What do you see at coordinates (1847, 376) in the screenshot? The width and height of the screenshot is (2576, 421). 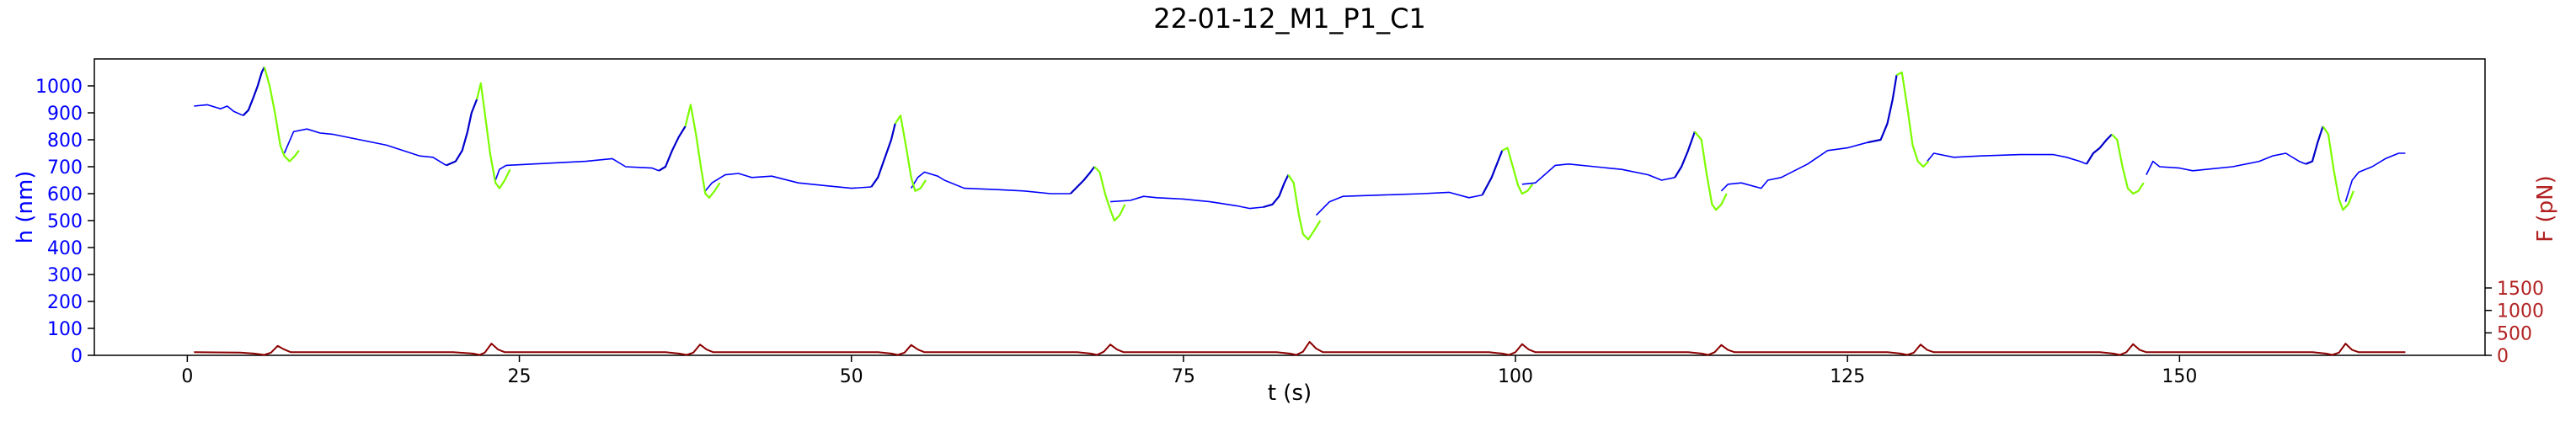 I see `x-tick-label: 125` at bounding box center [1847, 376].